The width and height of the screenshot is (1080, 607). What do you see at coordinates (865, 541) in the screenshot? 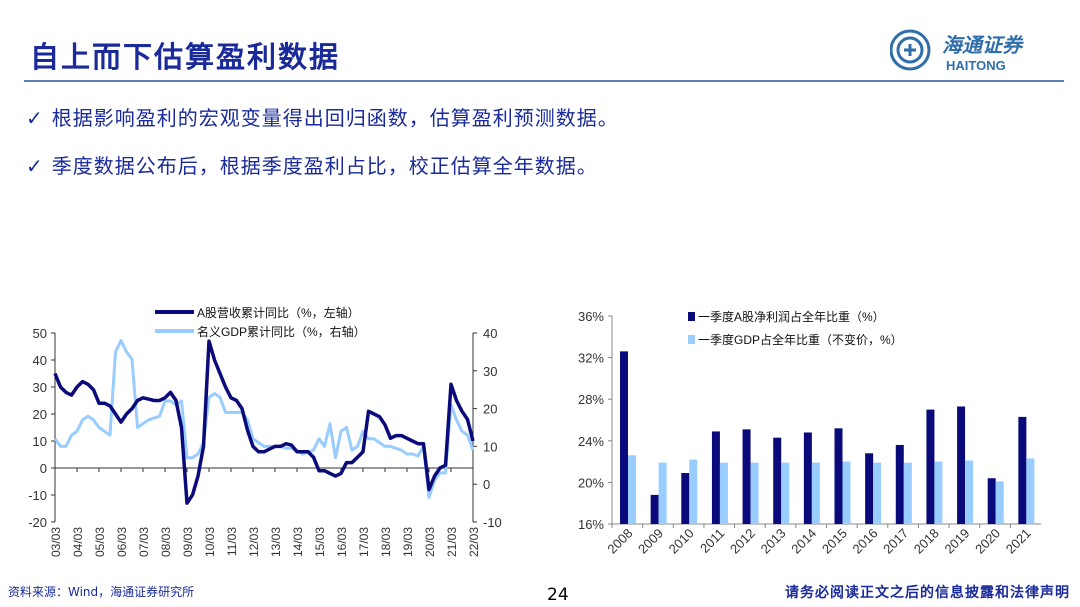
I see `x-tick-label: 2016` at bounding box center [865, 541].